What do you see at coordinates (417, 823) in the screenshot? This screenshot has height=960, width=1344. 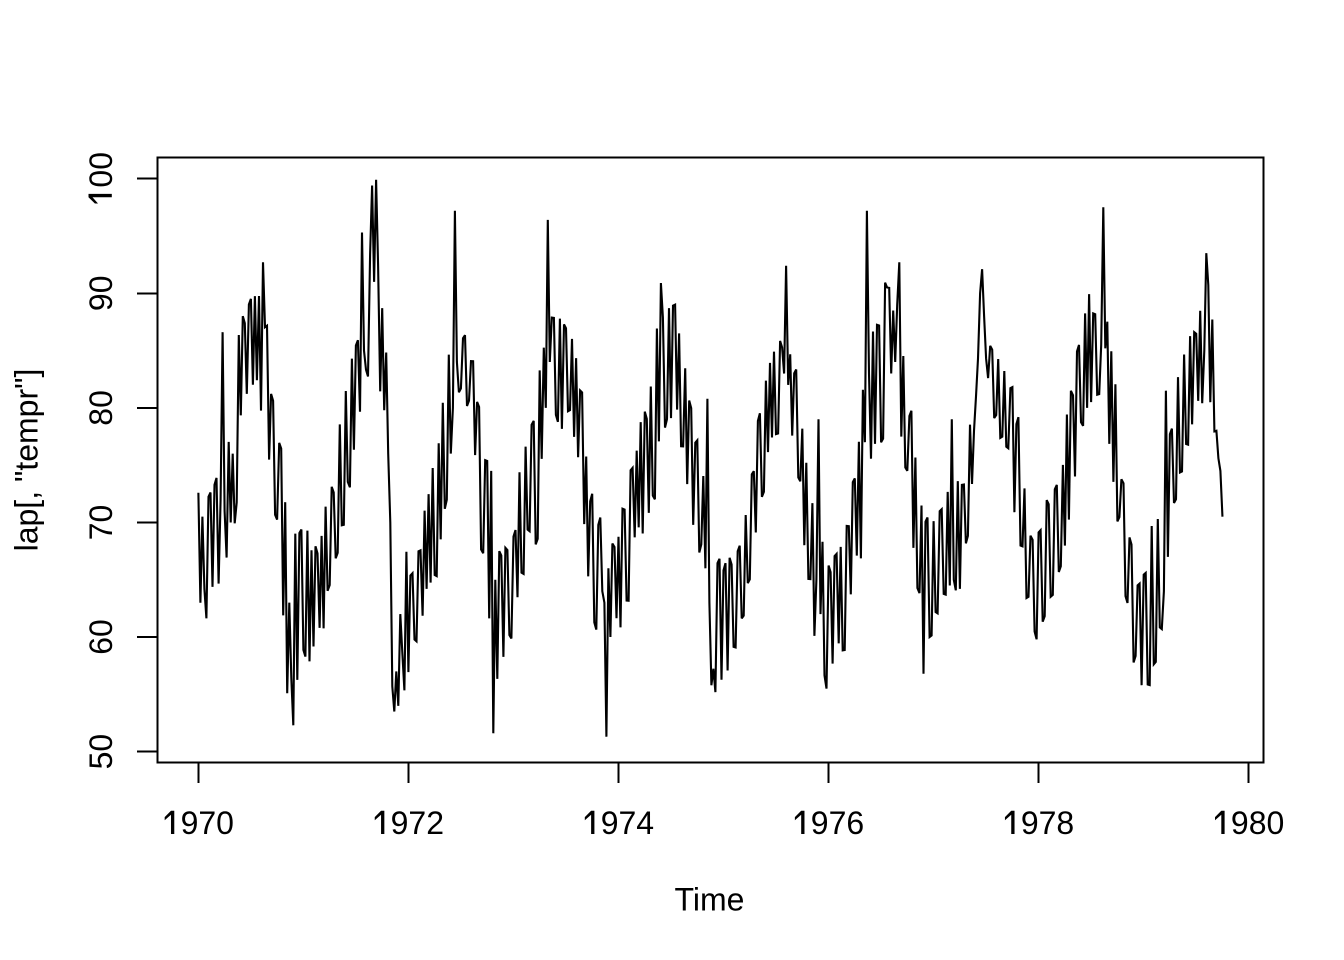 I see `svg-text: 972` at bounding box center [417, 823].